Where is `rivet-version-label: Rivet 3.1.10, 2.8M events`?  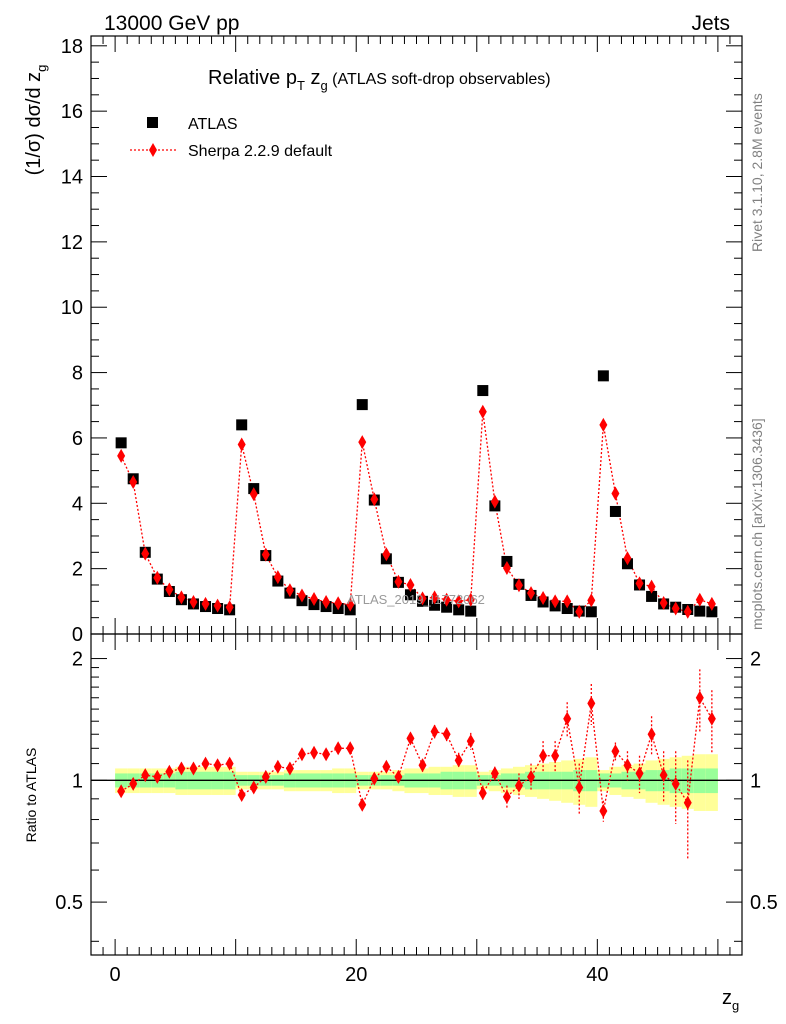 rivet-version-label: Rivet 3.1.10, 2.8M events is located at coordinates (757, 172).